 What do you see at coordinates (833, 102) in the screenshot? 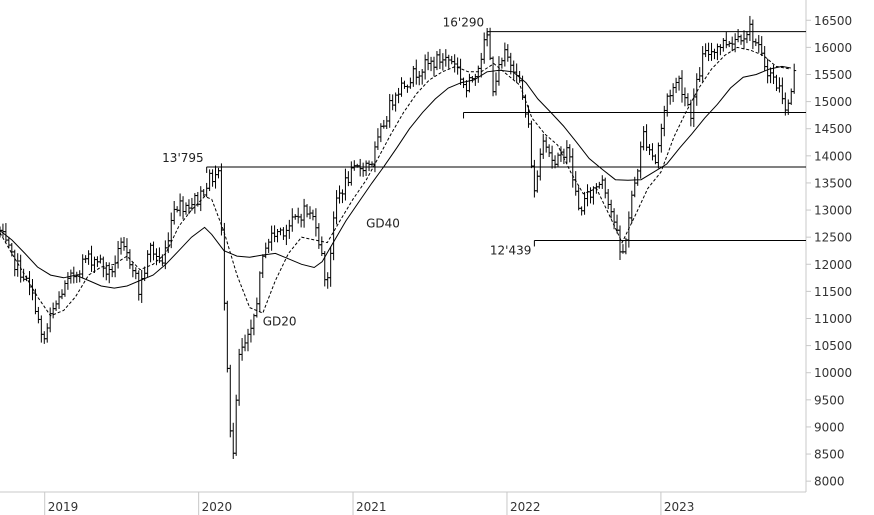
I see `y-tick-label: 15000` at bounding box center [833, 102].